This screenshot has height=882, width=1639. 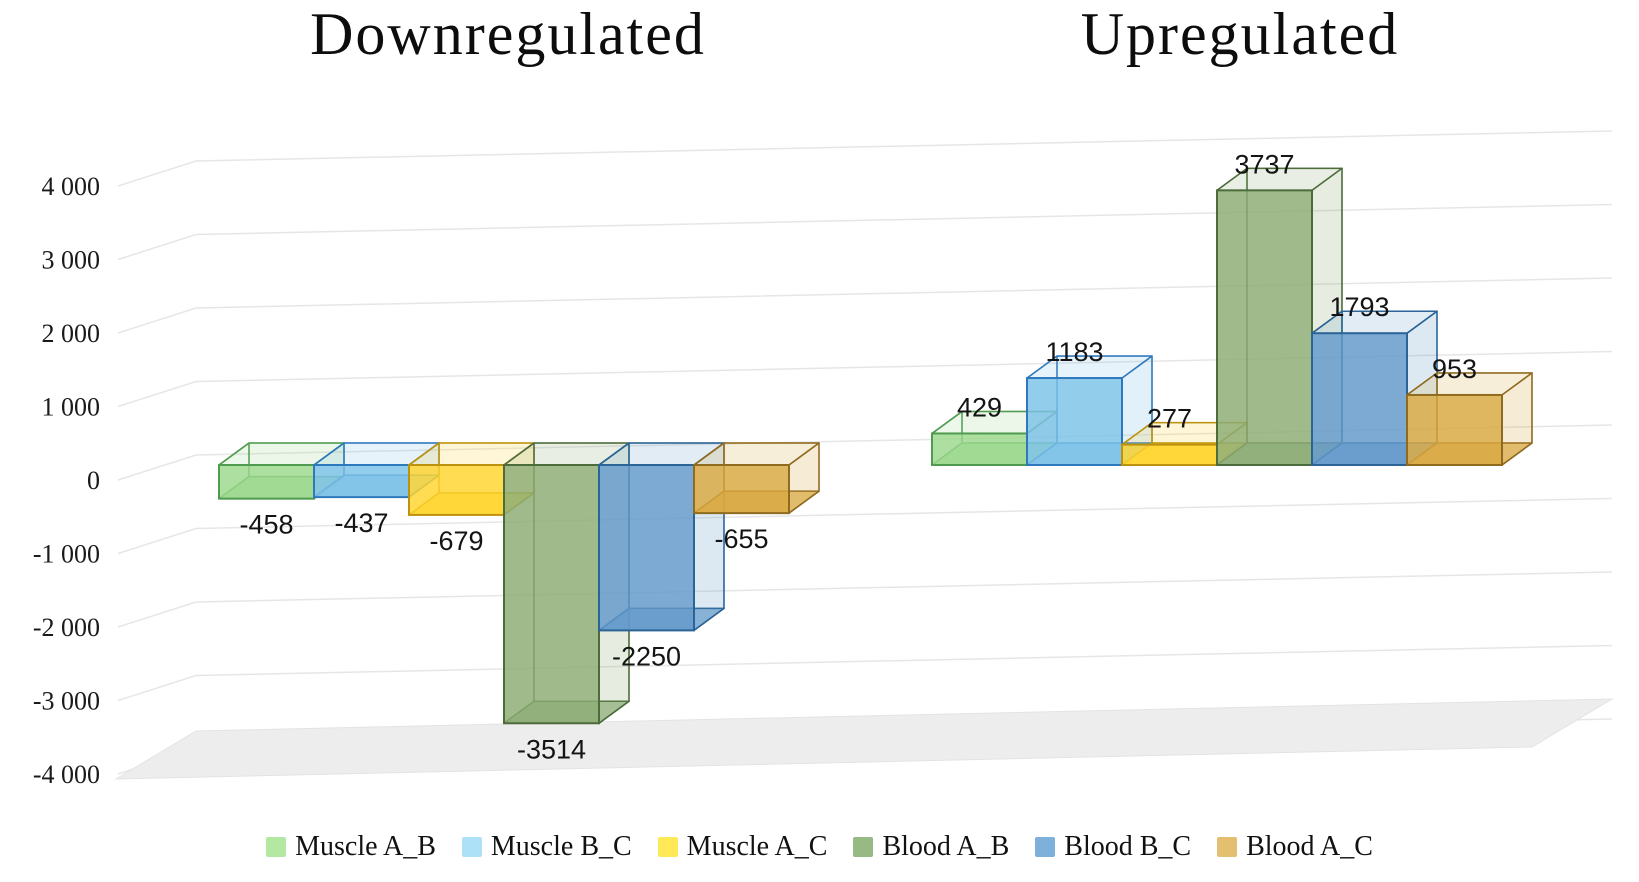 I want to click on value-label: 3737, so click(x=1264, y=164).